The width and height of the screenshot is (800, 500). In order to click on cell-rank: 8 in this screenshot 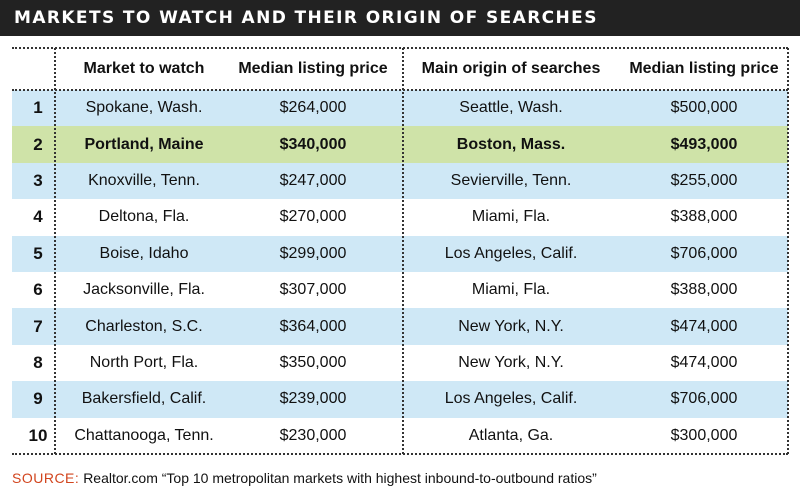, I will do `click(38, 362)`.